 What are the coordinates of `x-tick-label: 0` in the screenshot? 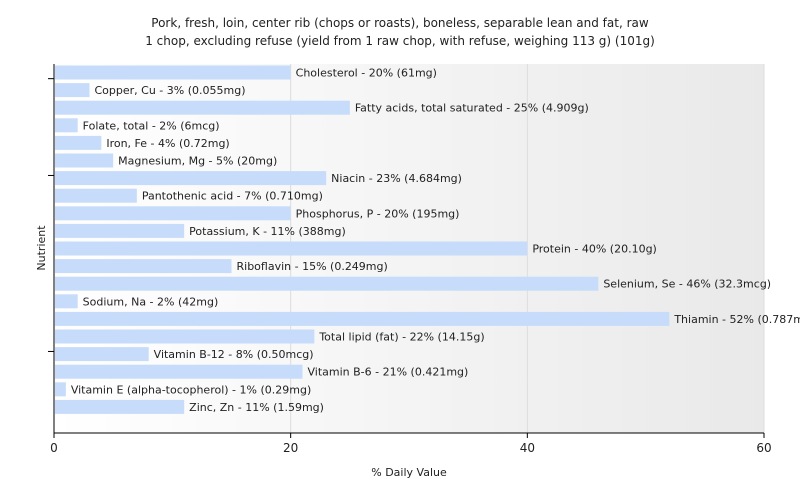 It's located at (54, 448).